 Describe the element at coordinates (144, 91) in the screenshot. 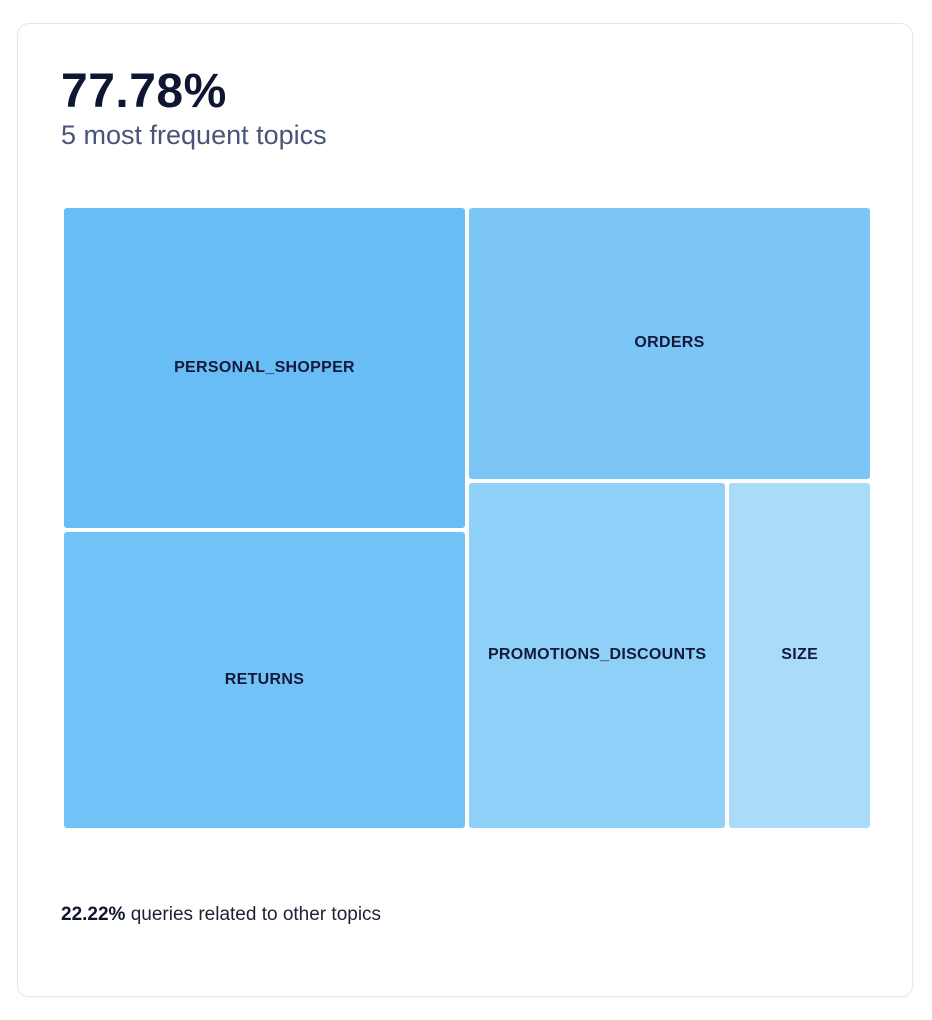

I see `headline-percentage: 77.78%` at that location.